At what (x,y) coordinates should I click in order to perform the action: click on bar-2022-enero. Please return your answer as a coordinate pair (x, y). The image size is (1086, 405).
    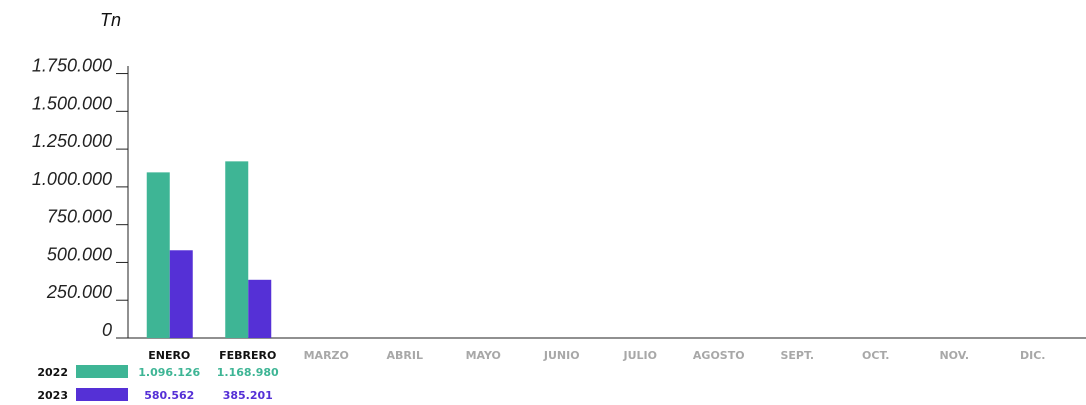
    Looking at the image, I should click on (158, 255).